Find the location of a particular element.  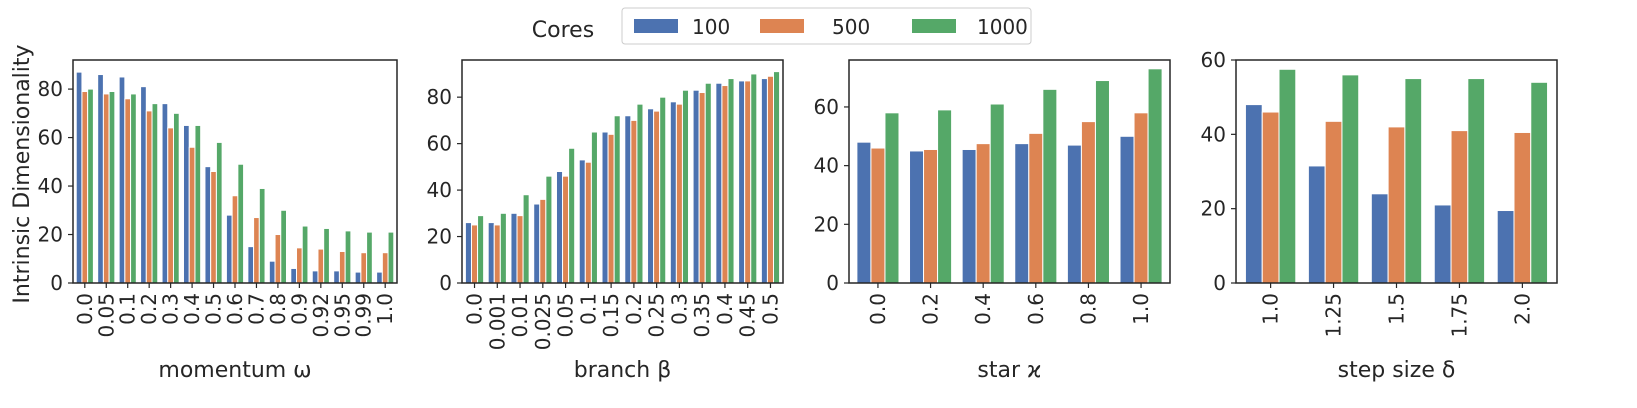

y-tick-label-star-1: 20 is located at coordinates (826, 224).